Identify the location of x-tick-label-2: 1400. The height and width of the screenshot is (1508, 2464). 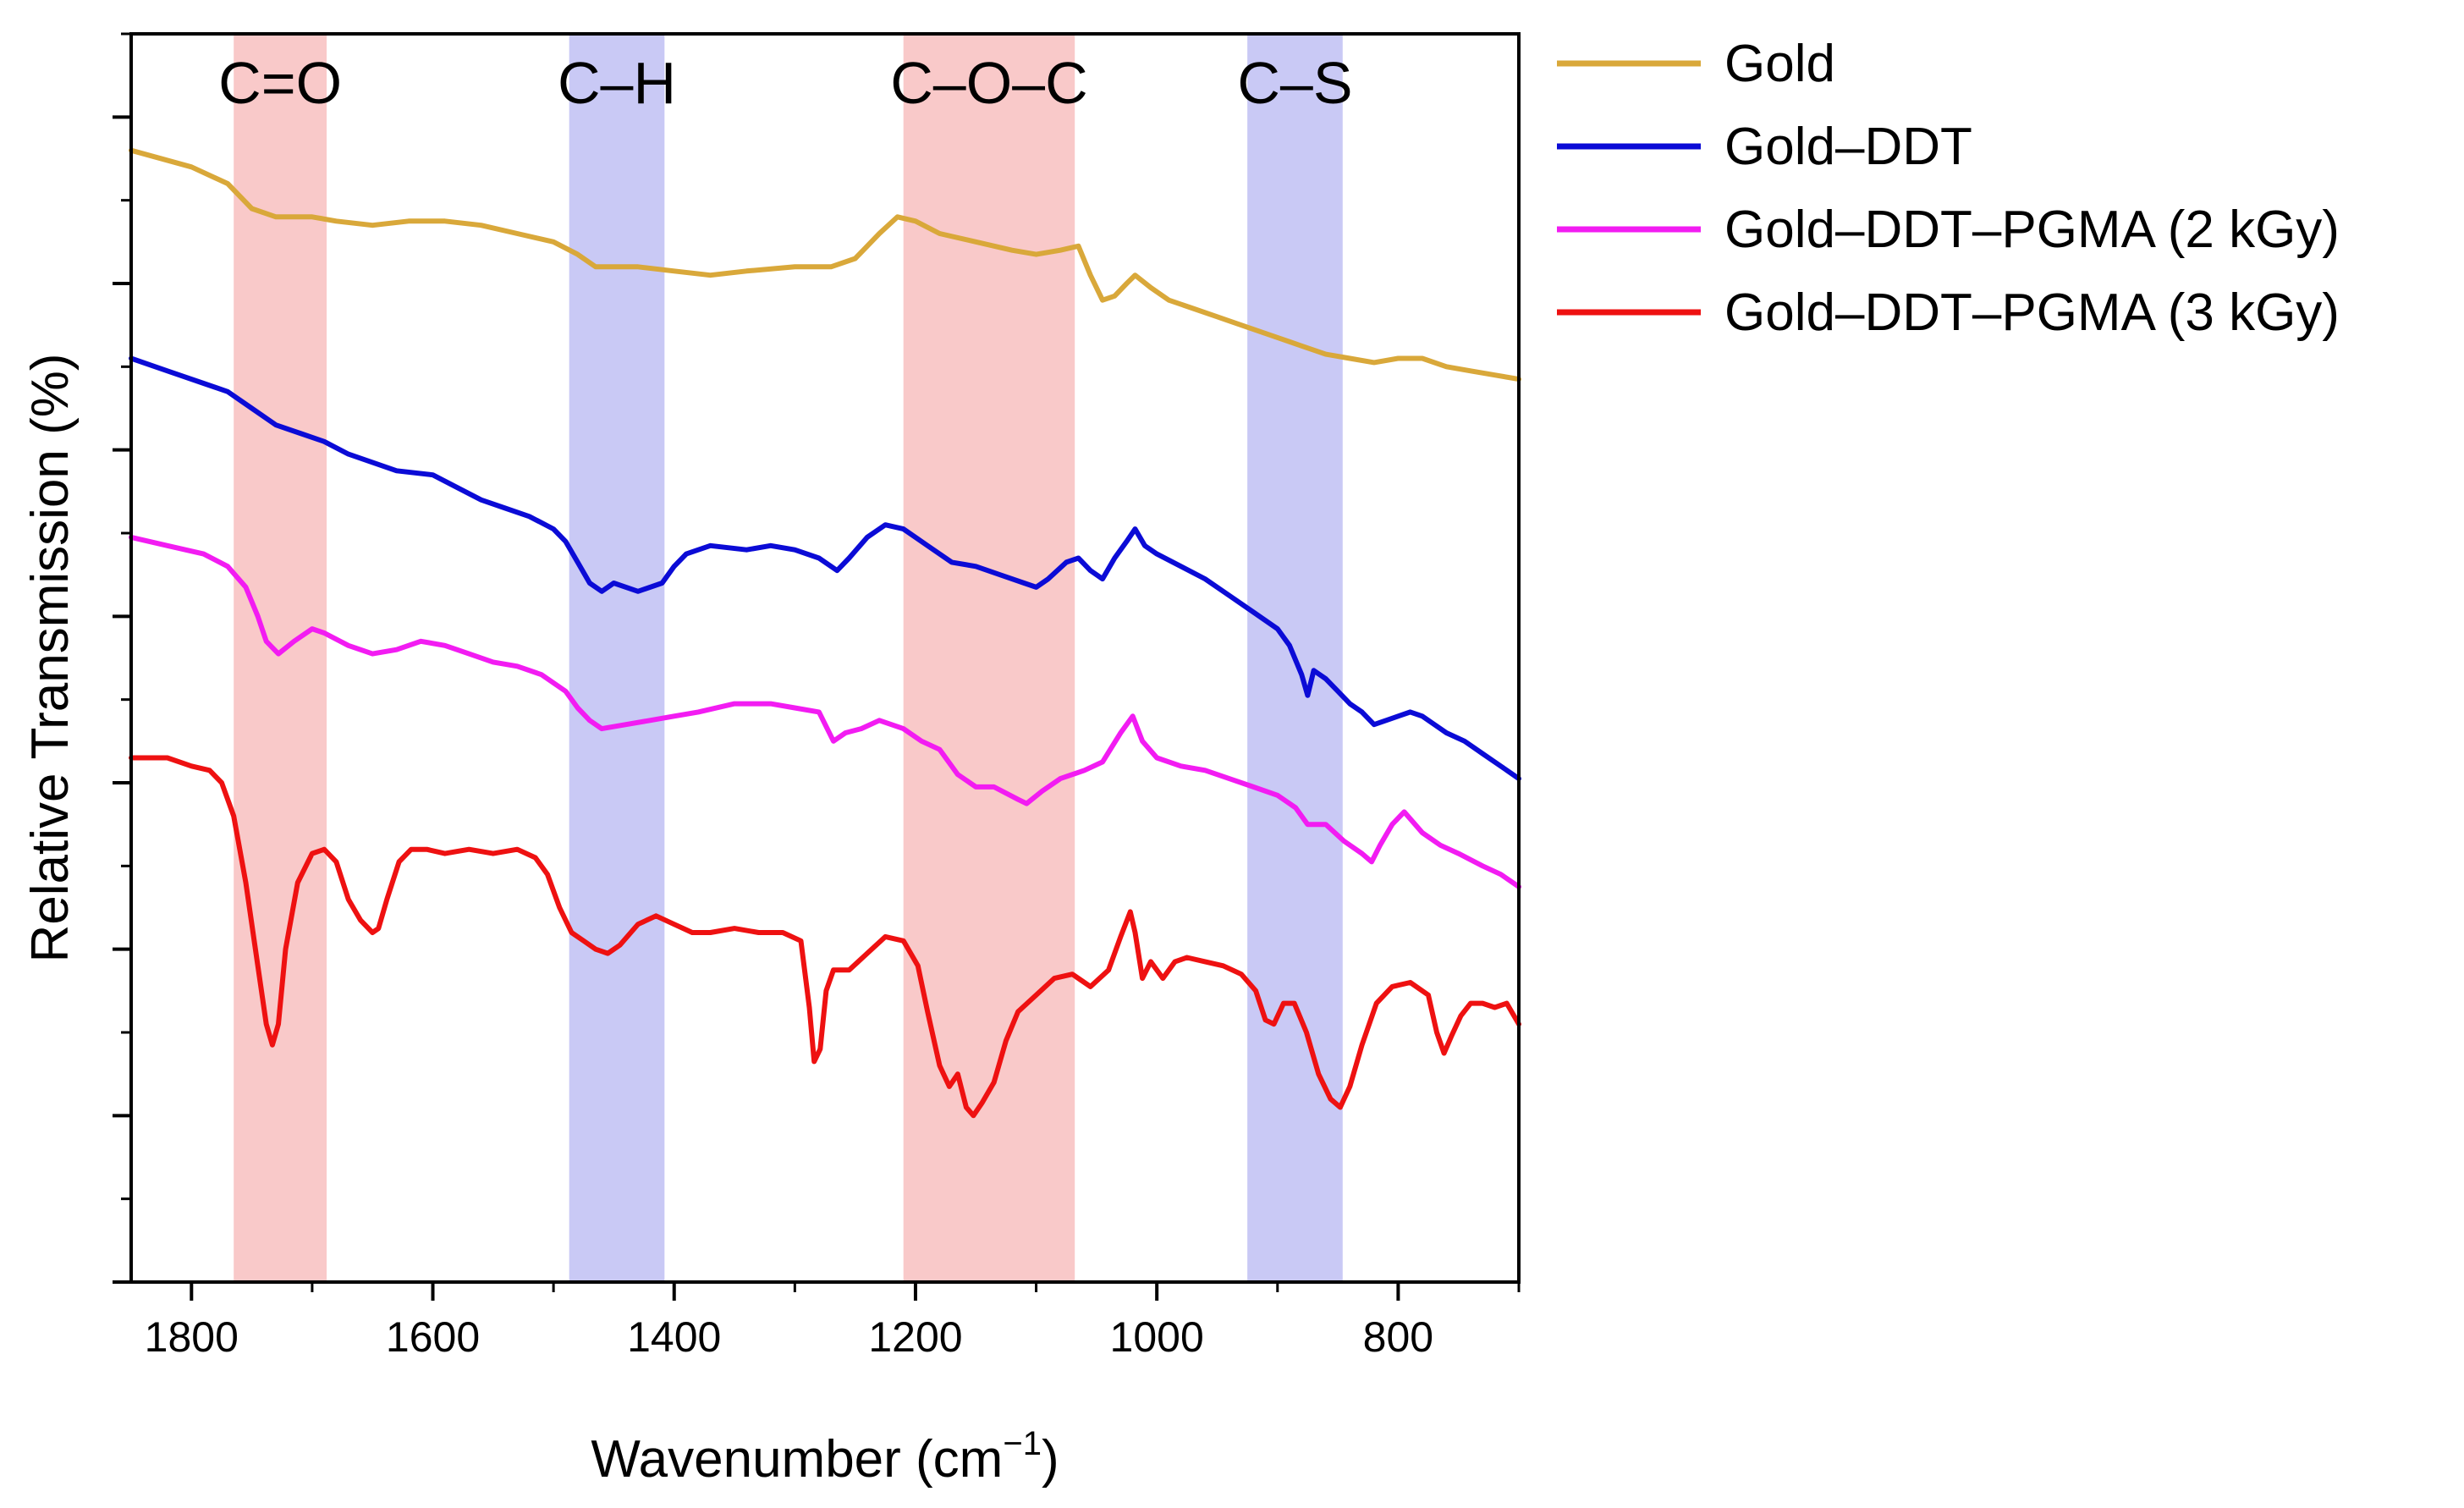
(674, 1337).